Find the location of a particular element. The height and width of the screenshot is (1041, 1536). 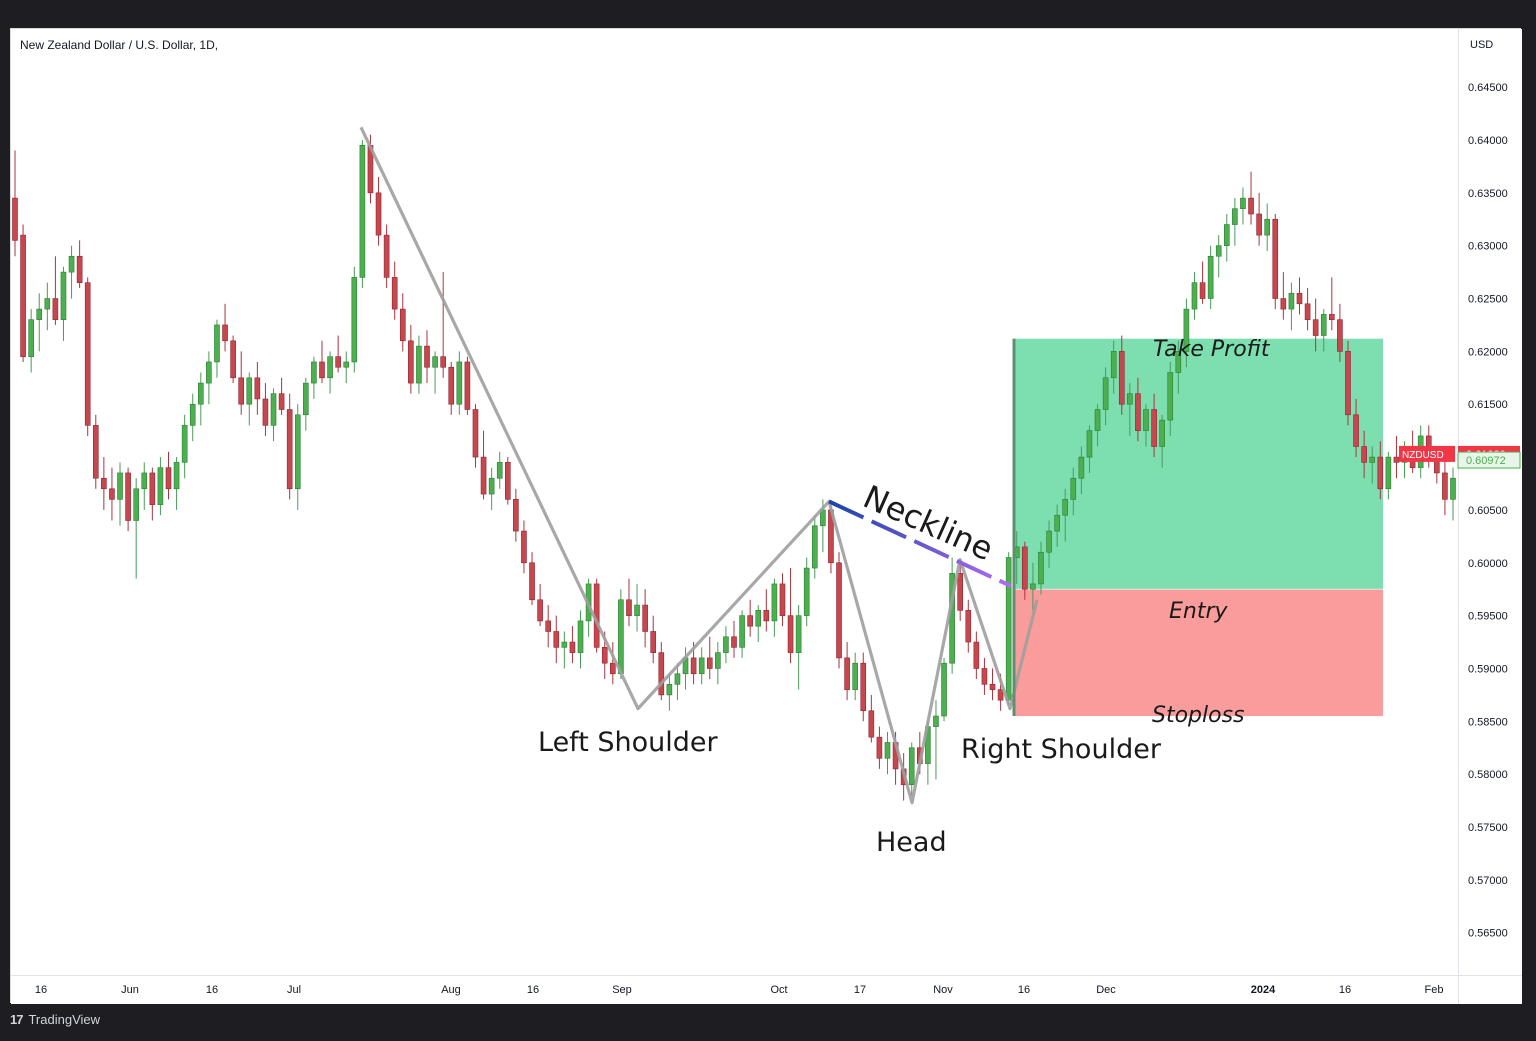

x-tick-label: Feb is located at coordinates (1434, 990).